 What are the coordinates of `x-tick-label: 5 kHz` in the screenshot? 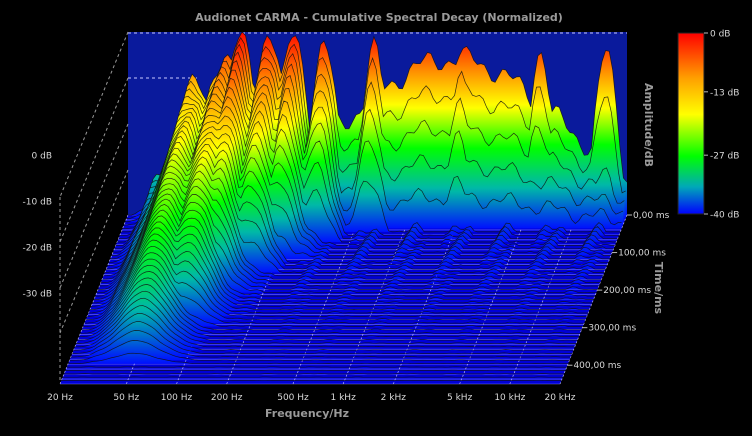 It's located at (460, 398).